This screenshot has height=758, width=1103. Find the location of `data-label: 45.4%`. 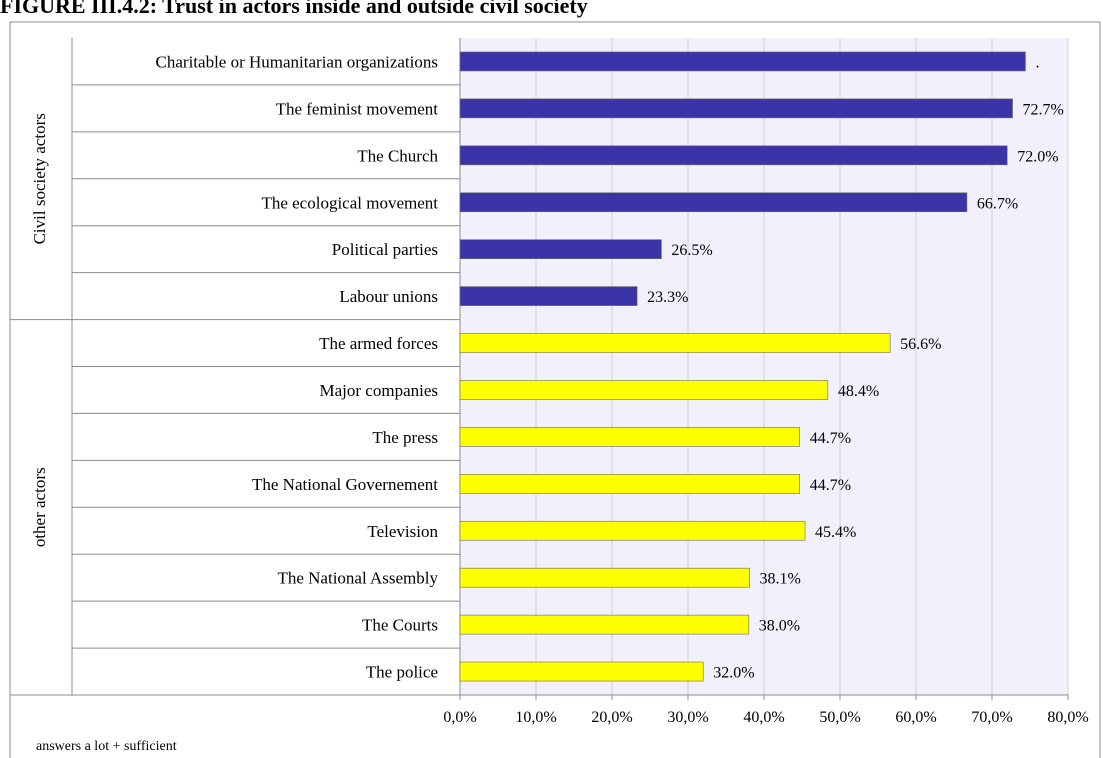

data-label: 45.4% is located at coordinates (835, 532).